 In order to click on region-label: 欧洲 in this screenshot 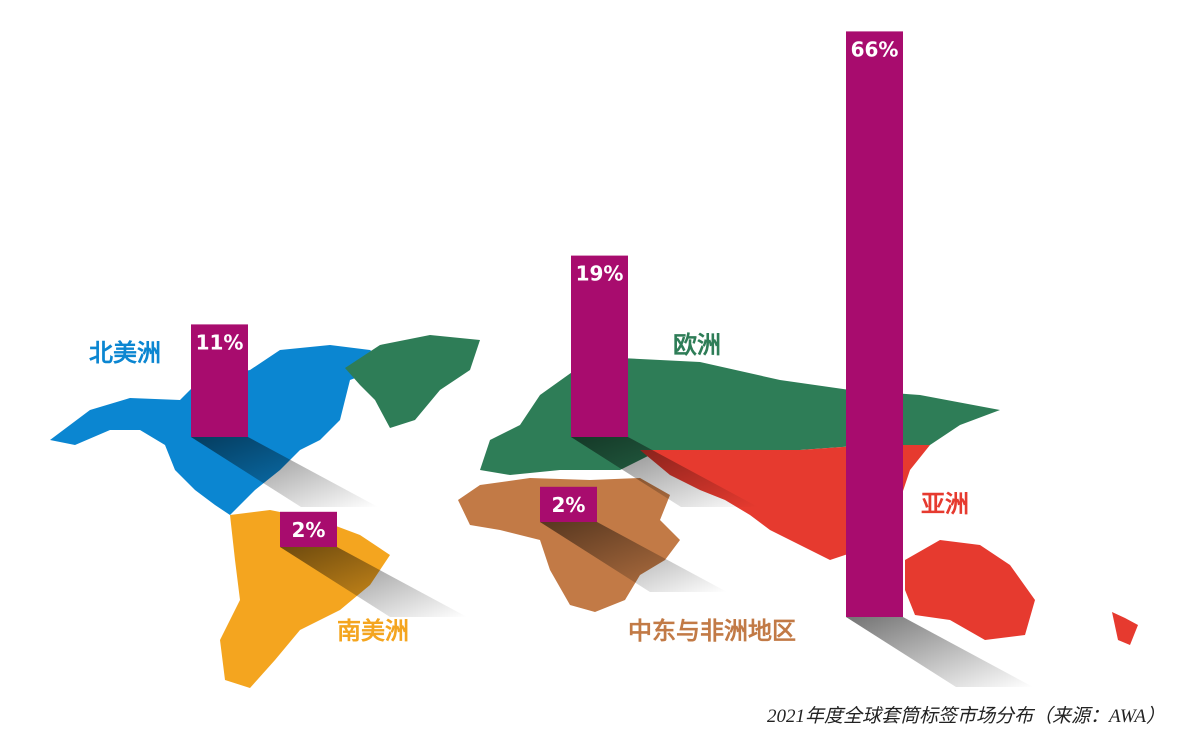, I will do `click(697, 345)`.